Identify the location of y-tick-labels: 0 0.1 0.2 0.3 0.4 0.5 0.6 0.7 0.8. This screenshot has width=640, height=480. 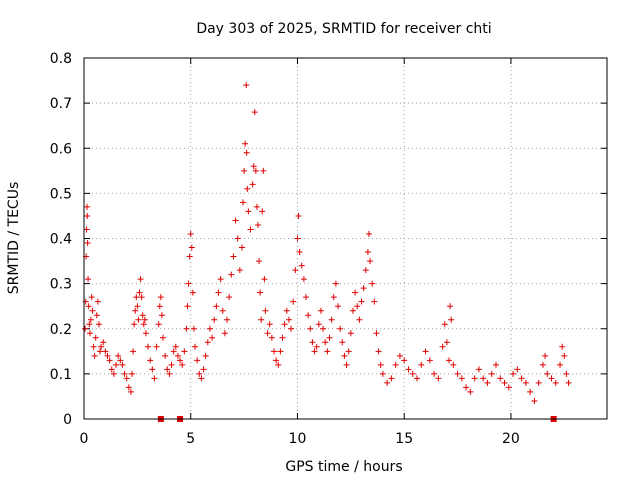
(61, 239).